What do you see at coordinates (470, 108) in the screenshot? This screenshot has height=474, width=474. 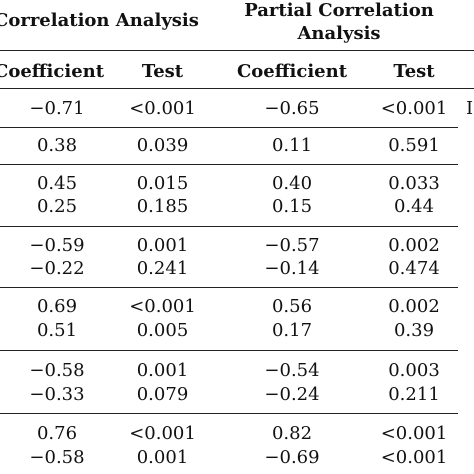 I see `edge-glyph: I` at bounding box center [470, 108].